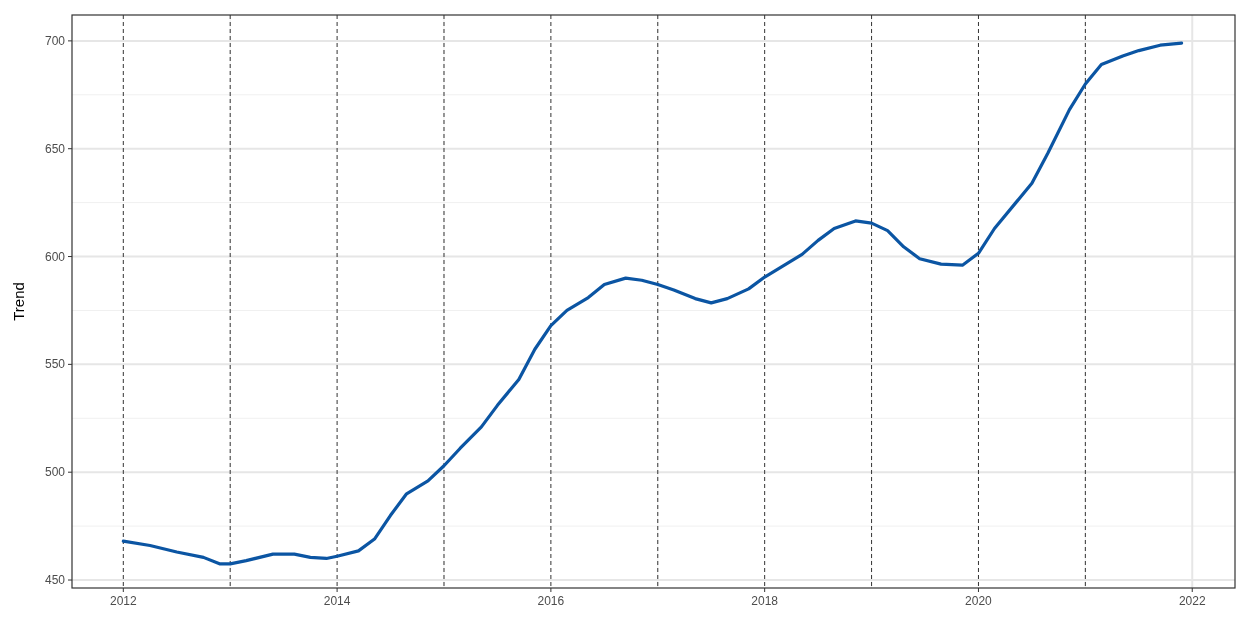 The height and width of the screenshot is (631, 1249). What do you see at coordinates (551, 601) in the screenshot?
I see `x-tick-label: 2016` at bounding box center [551, 601].